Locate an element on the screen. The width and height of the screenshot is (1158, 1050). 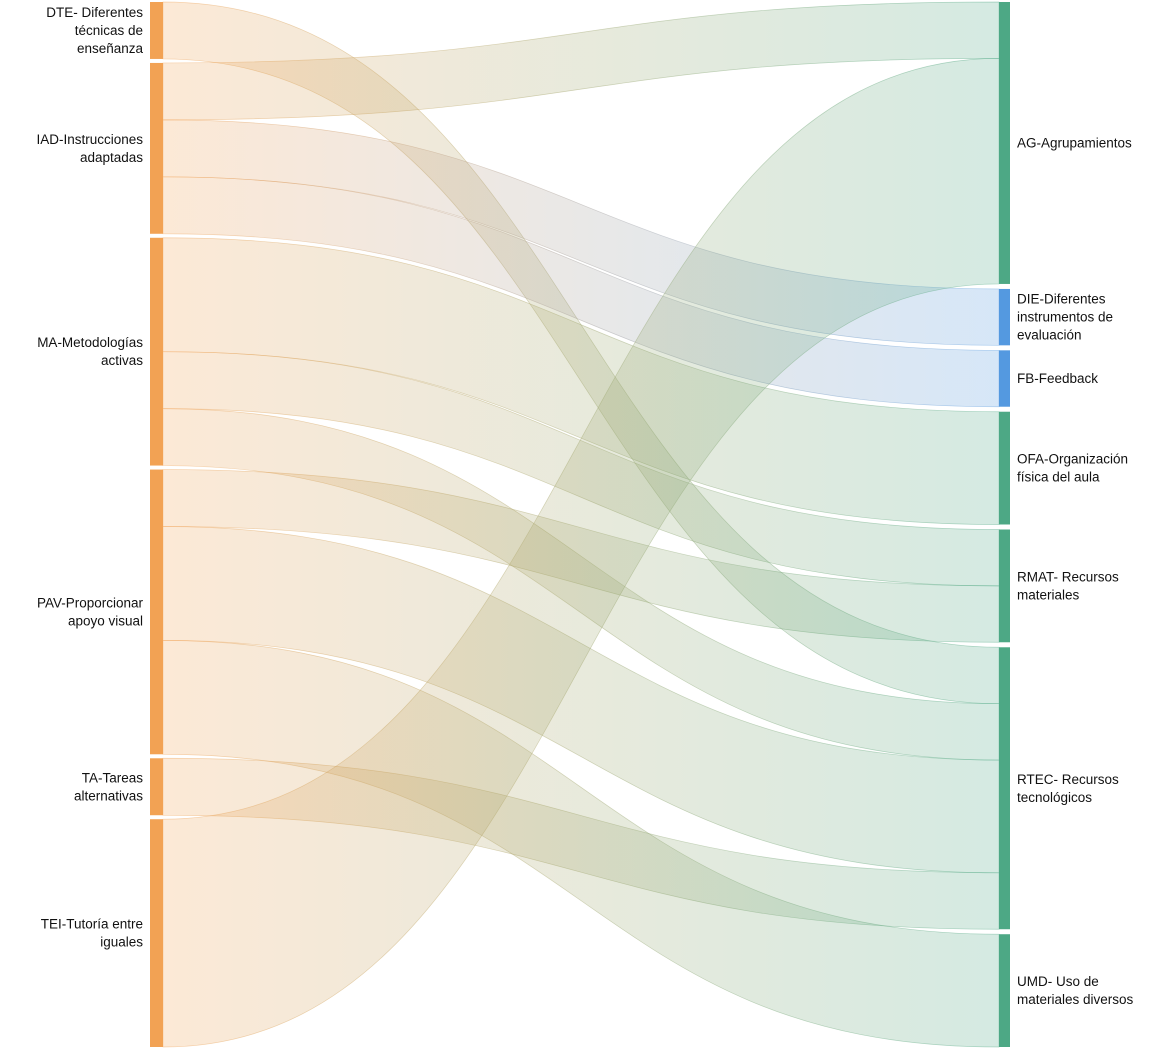
label-UMD: UMD- Uso de materiales diversos is located at coordinates (1075, 990).